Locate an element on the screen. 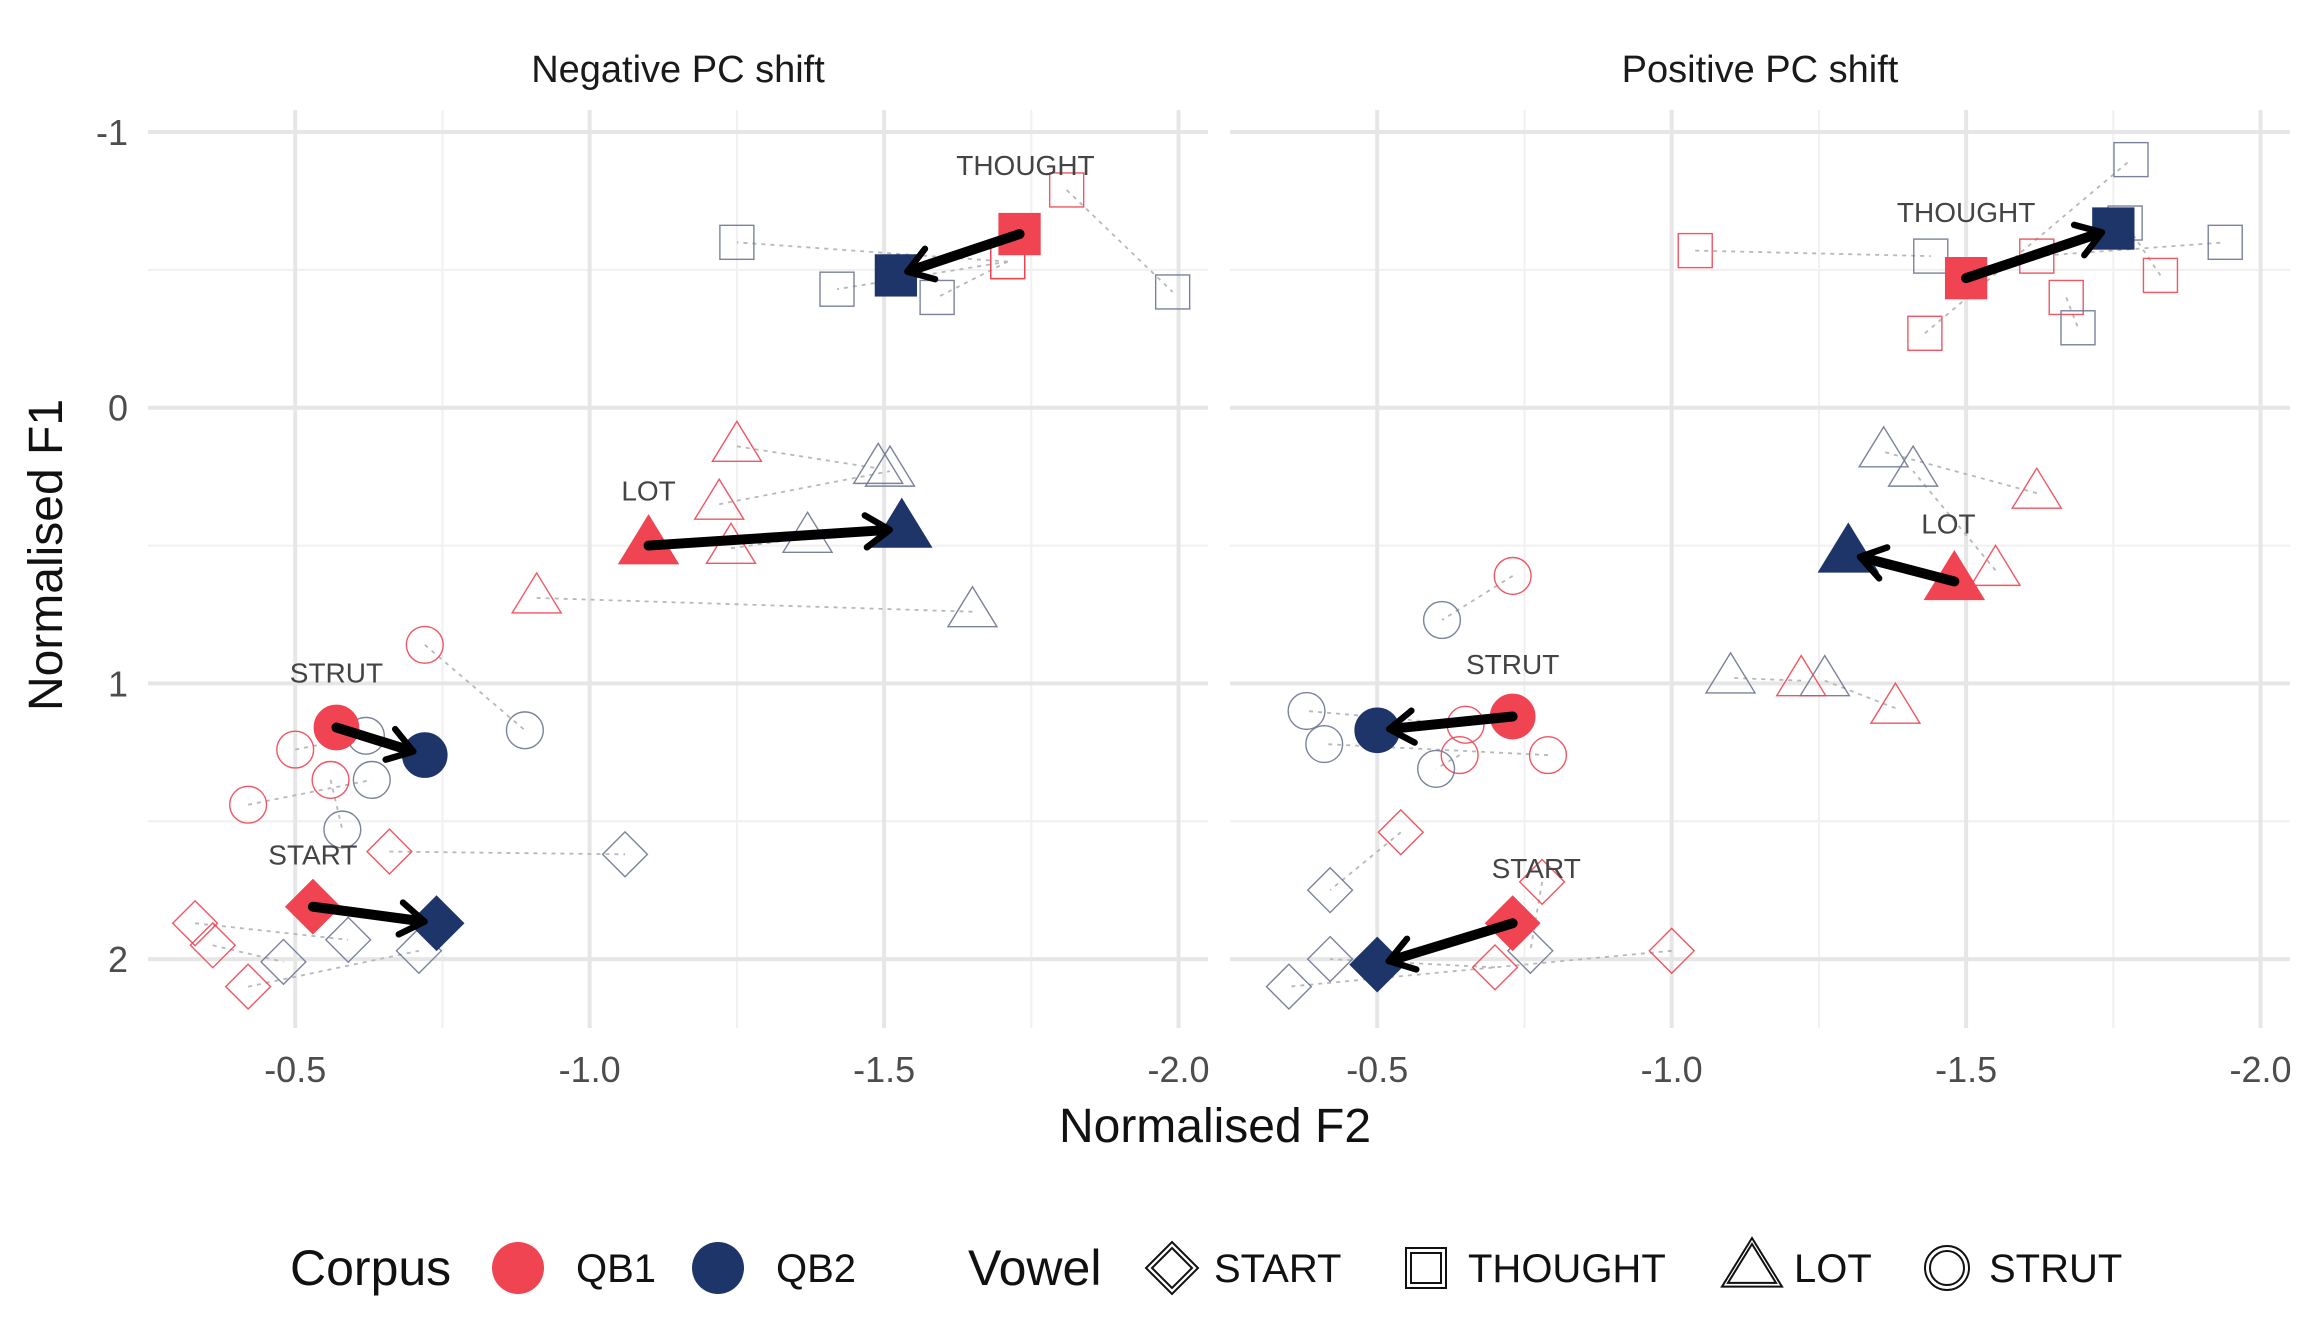  legend-vowel-thought is located at coordinates (1426, 1268).